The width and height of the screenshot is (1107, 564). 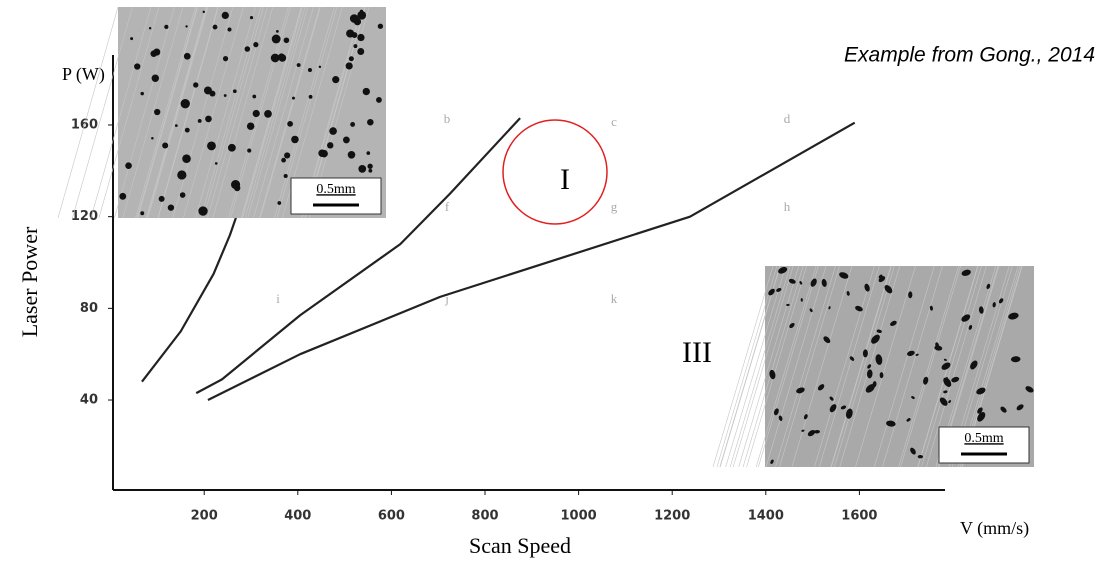 What do you see at coordinates (446, 298) in the screenshot?
I see `region-label: j` at bounding box center [446, 298].